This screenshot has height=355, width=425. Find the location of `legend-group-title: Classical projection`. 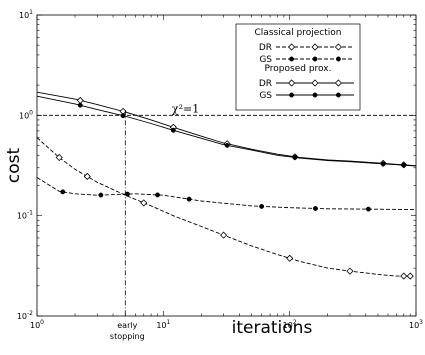

legend-group-title: Classical projection is located at coordinates (298, 33).